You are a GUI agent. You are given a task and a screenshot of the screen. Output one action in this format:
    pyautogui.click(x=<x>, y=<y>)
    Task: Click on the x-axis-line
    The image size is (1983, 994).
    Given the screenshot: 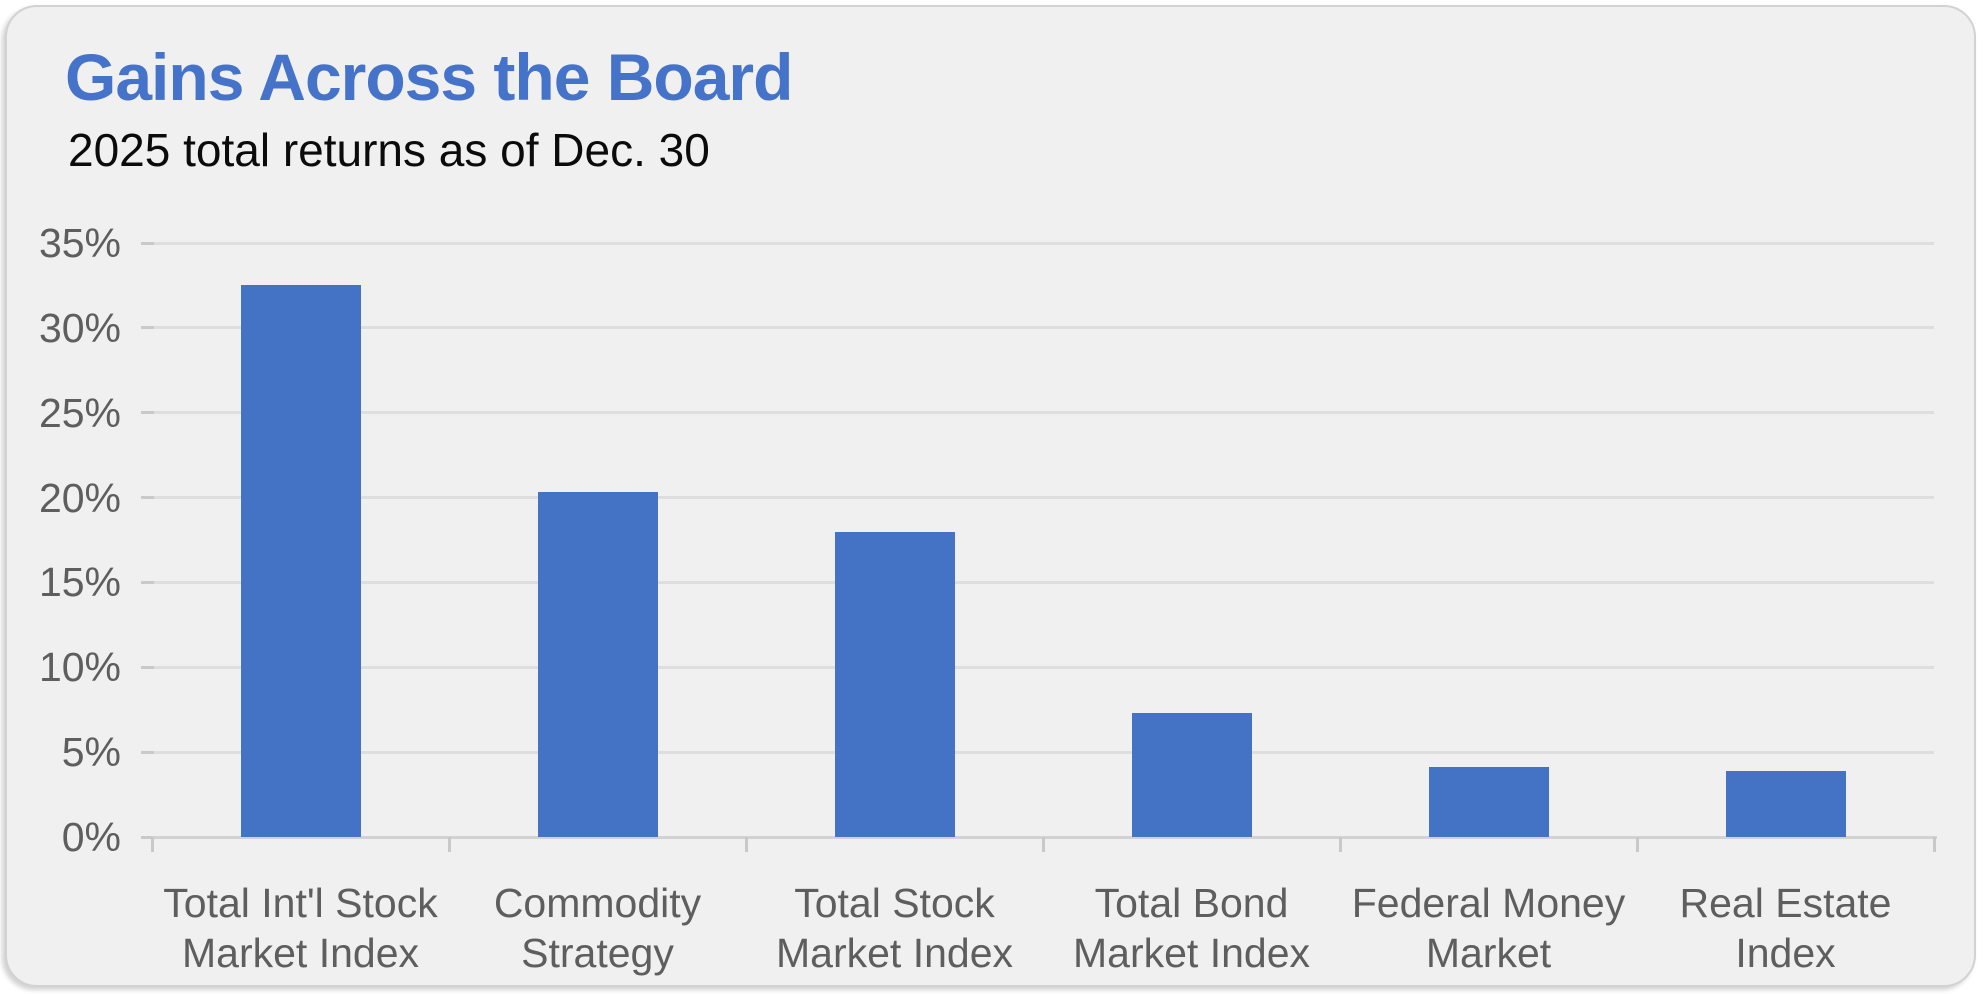 What is the action you would take?
    pyautogui.click(x=1044, y=837)
    